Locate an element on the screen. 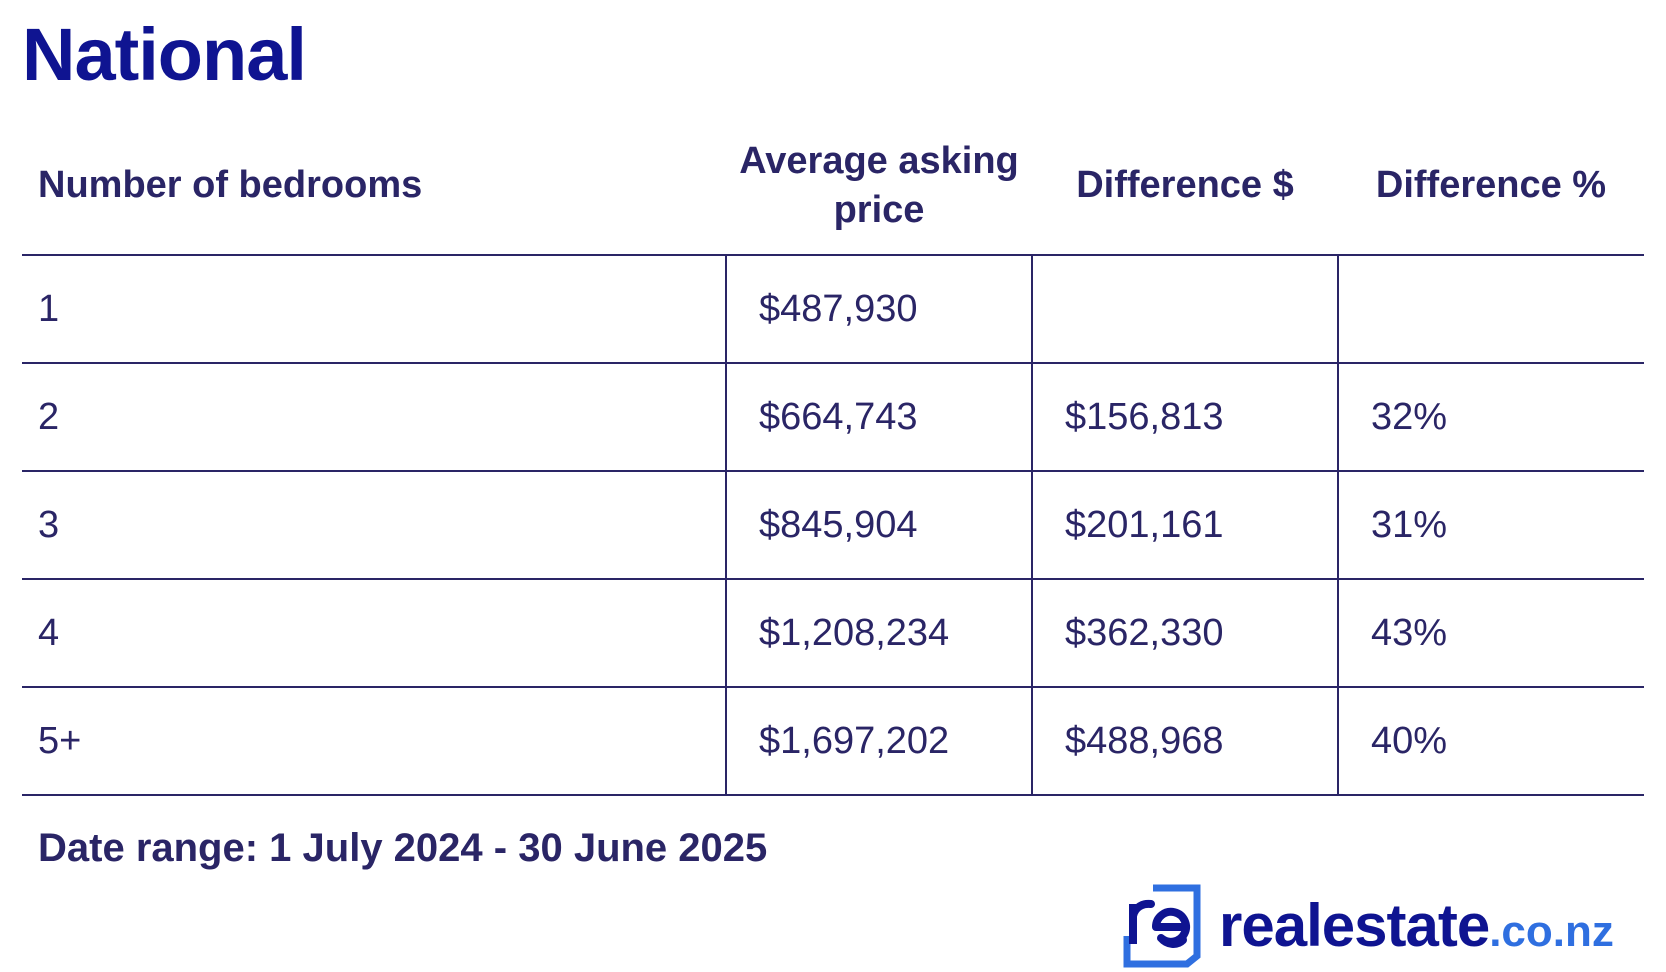 This screenshot has width=1666, height=972. cell-difference-percent: 40% is located at coordinates (1490, 741).